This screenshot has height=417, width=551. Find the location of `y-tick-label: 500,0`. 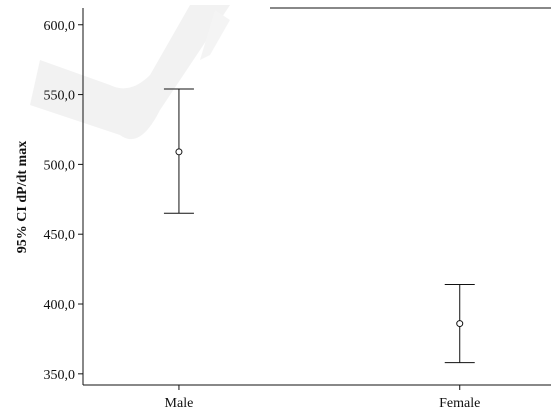

y-tick-label: 500,0 is located at coordinates (60, 165).